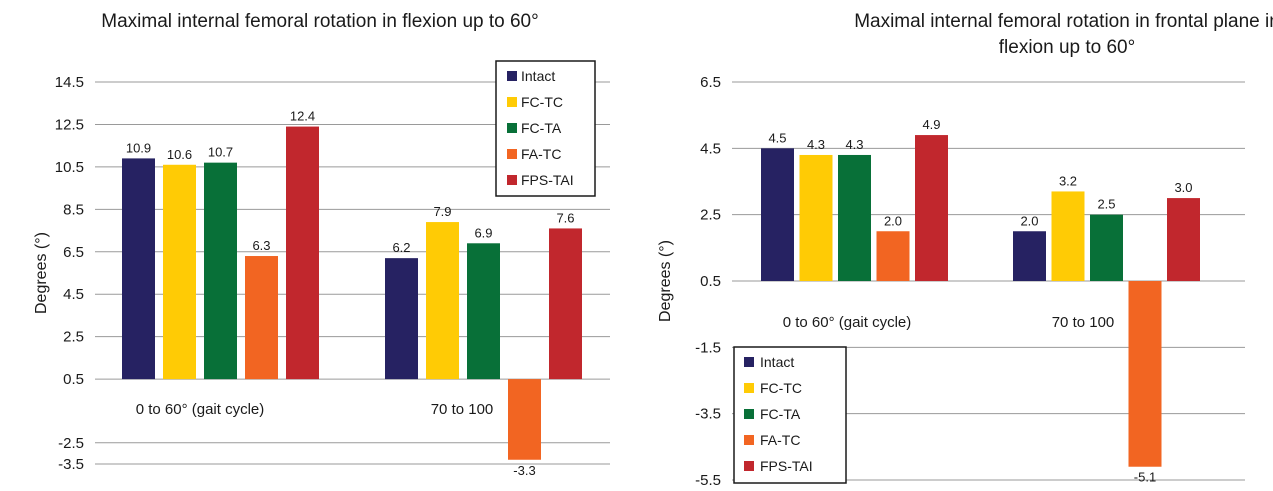 The image size is (1273, 491). What do you see at coordinates (524, 470) in the screenshot?
I see `data-label: -3.3` at bounding box center [524, 470].